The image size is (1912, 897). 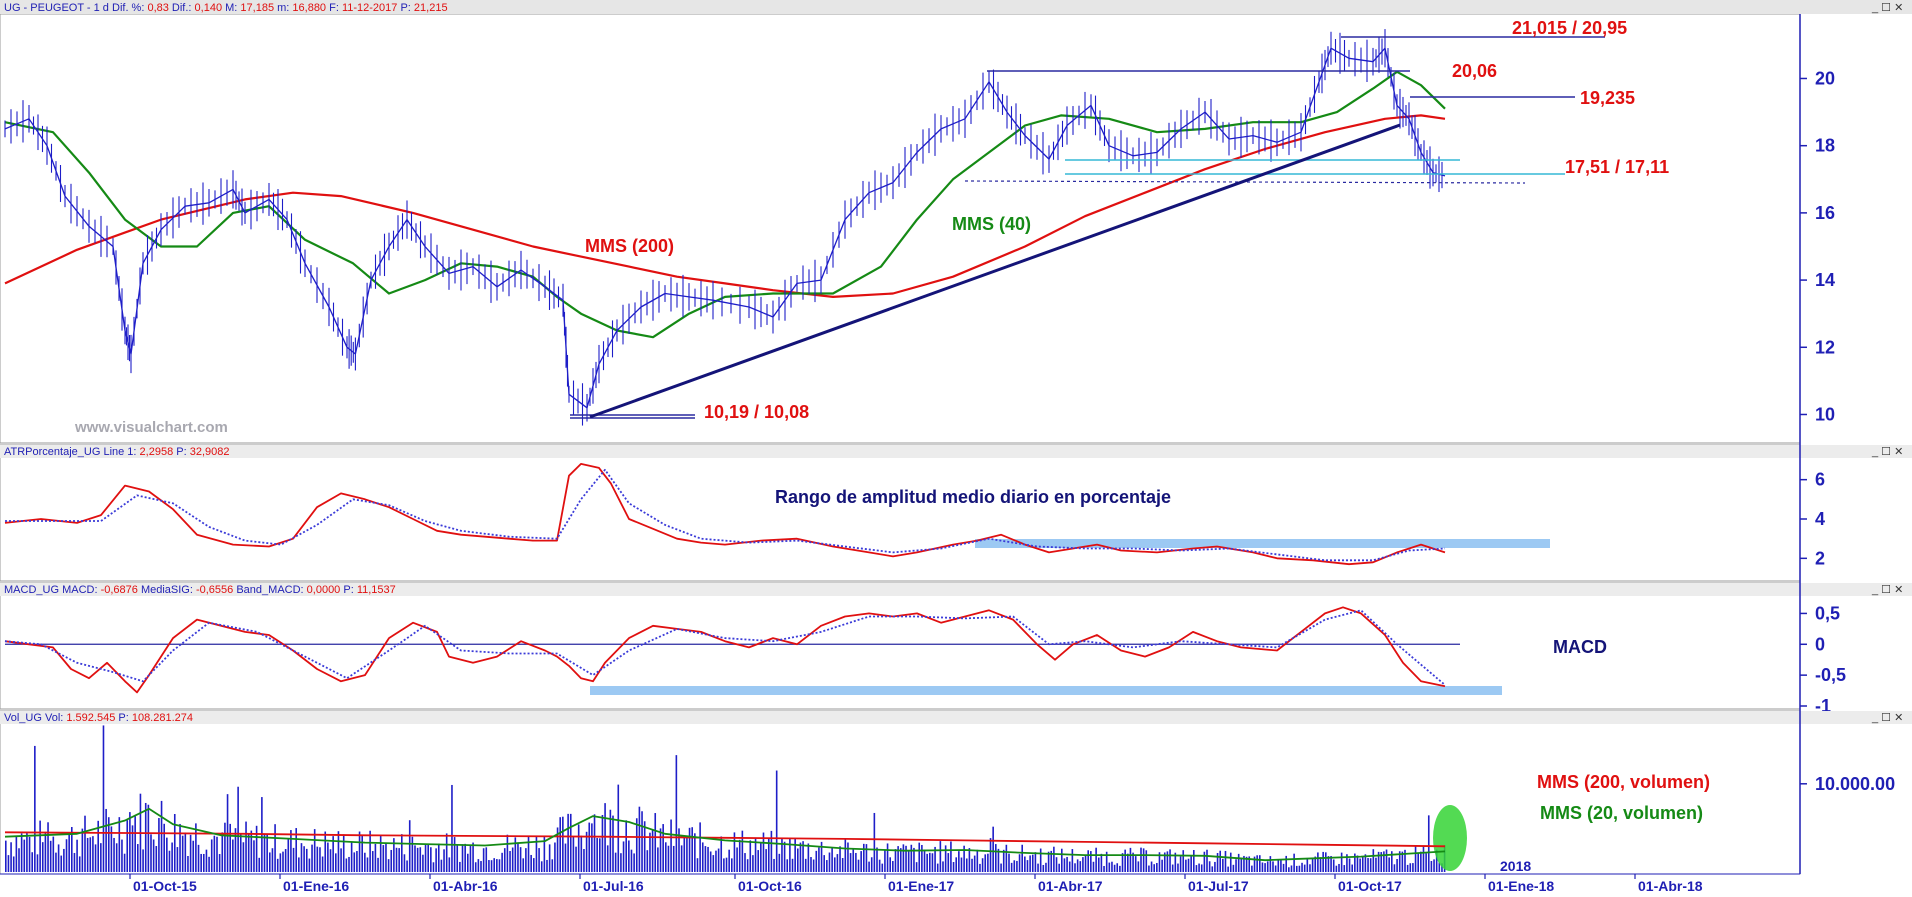 I want to click on volume-y-axis: 10.000.00, so click(x=1847, y=784).